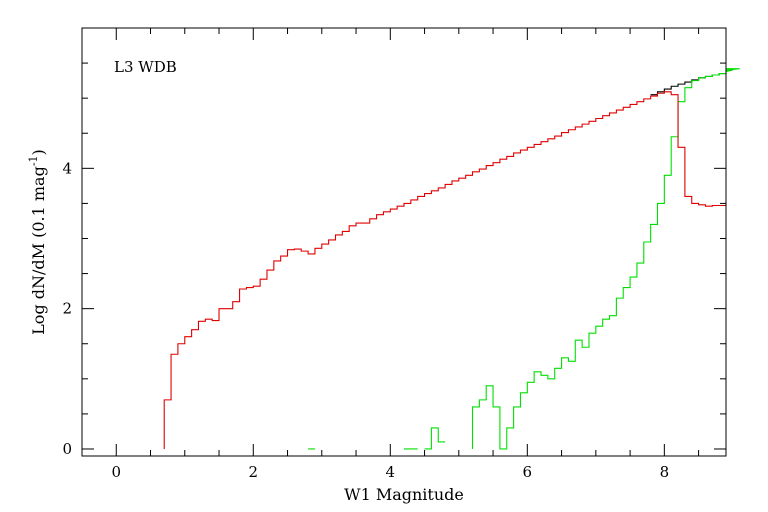 This screenshot has height=512, width=768. I want to click on y-axis-label: Log dN/dM (0.1 mag-1), so click(37, 242).